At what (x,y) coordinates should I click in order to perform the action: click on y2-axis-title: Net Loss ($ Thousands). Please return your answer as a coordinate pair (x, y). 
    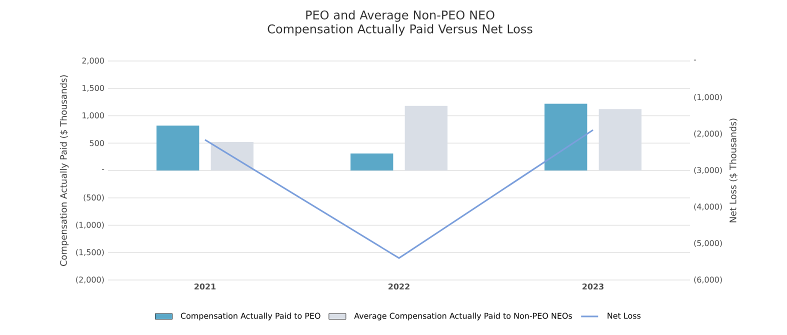
    Looking at the image, I should click on (733, 170).